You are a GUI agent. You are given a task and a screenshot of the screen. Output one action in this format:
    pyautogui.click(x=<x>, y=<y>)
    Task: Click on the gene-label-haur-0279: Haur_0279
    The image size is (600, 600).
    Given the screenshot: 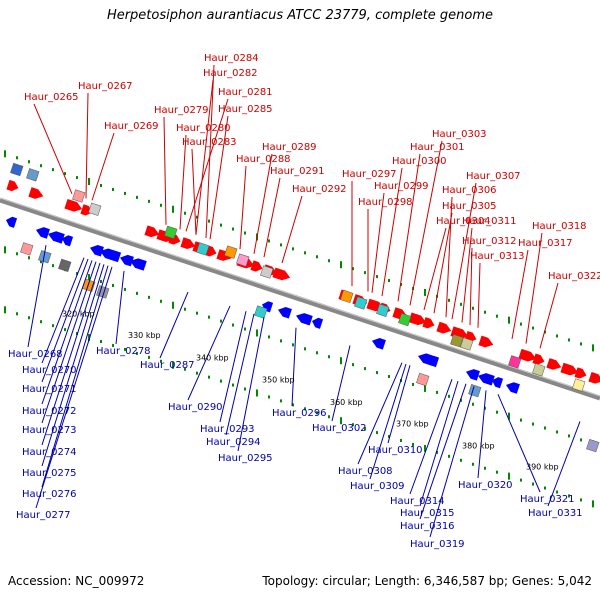 What is the action you would take?
    pyautogui.click(x=181, y=110)
    